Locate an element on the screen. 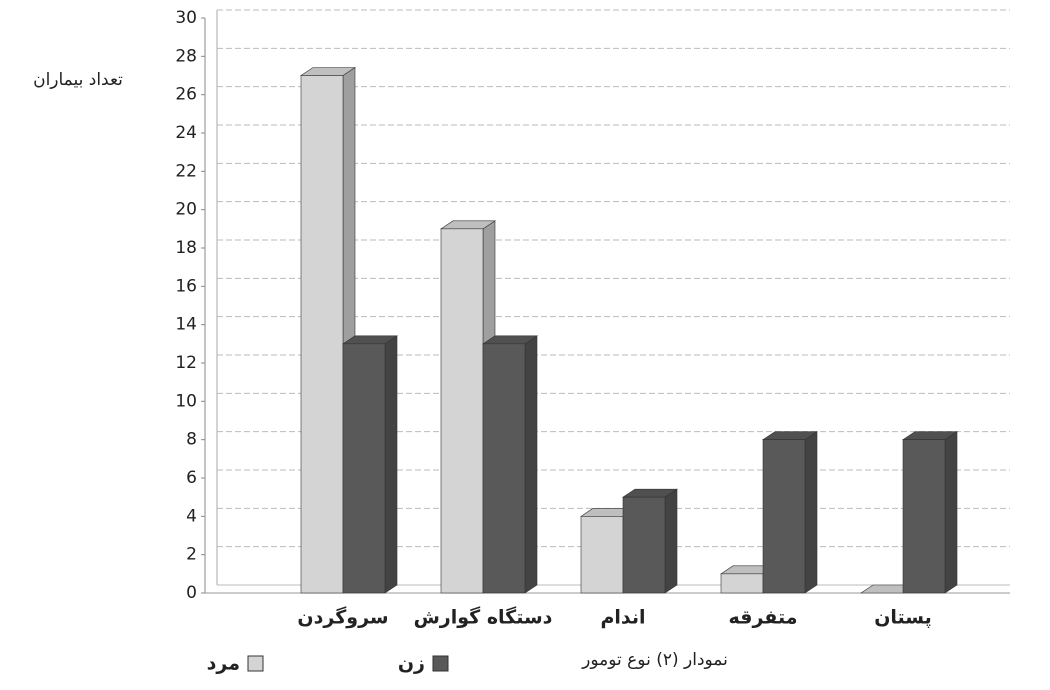 This screenshot has width=1050, height=690. y-tick-label: 12 is located at coordinates (186, 363).